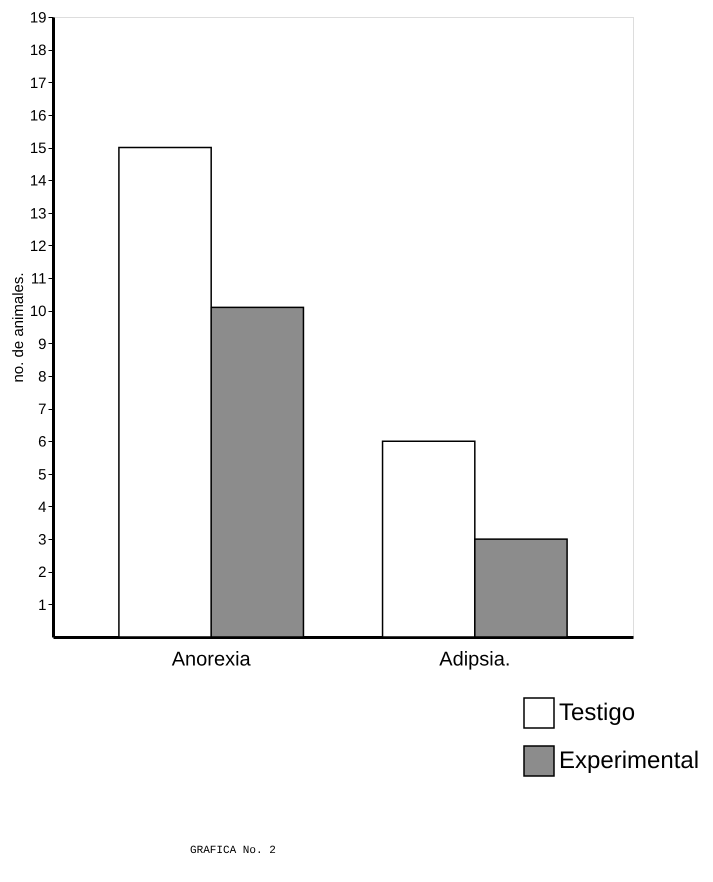 The width and height of the screenshot is (713, 882). What do you see at coordinates (42, 344) in the screenshot?
I see `y-tick-label: 9` at bounding box center [42, 344].